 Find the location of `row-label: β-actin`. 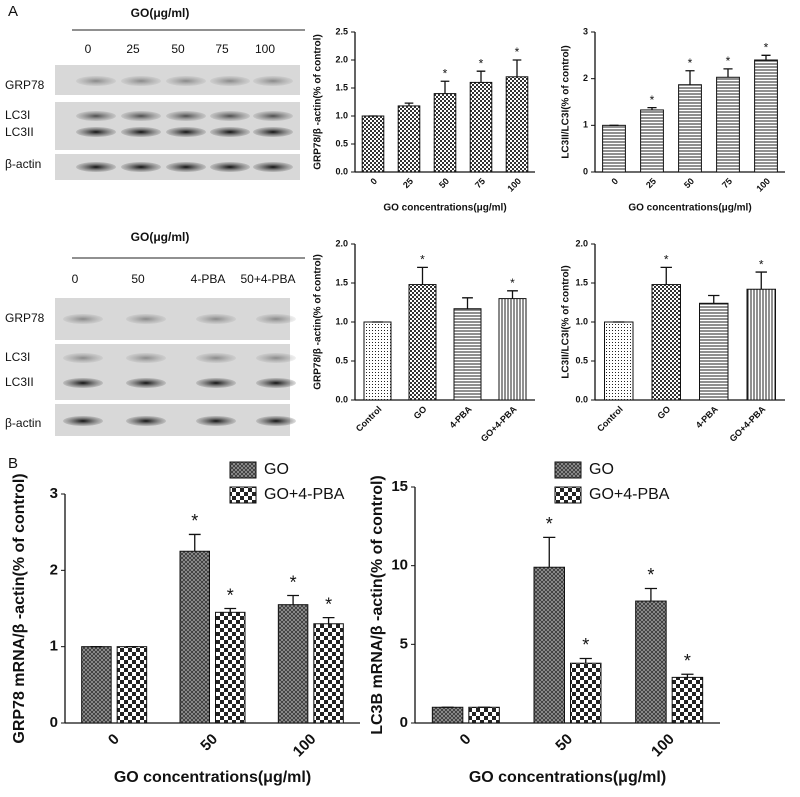

row-label: β-actin is located at coordinates (23, 423).